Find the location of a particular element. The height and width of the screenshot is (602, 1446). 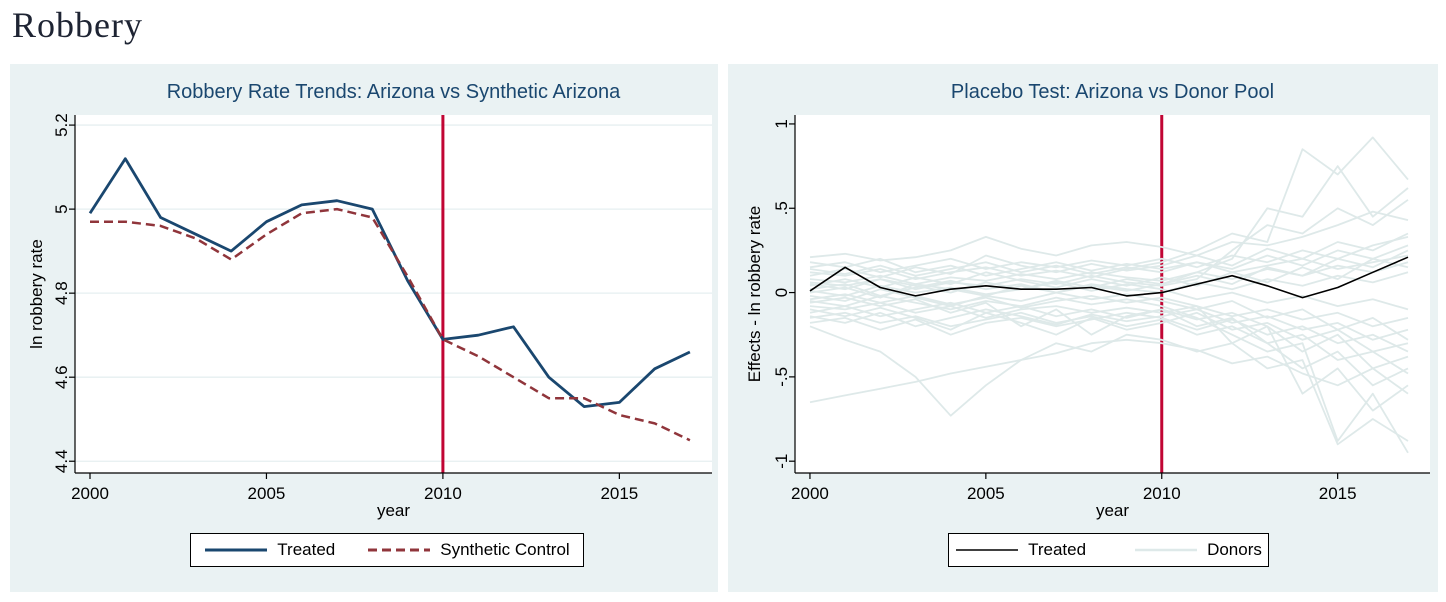

synthetic-control-line-sample is located at coordinates (399, 550).